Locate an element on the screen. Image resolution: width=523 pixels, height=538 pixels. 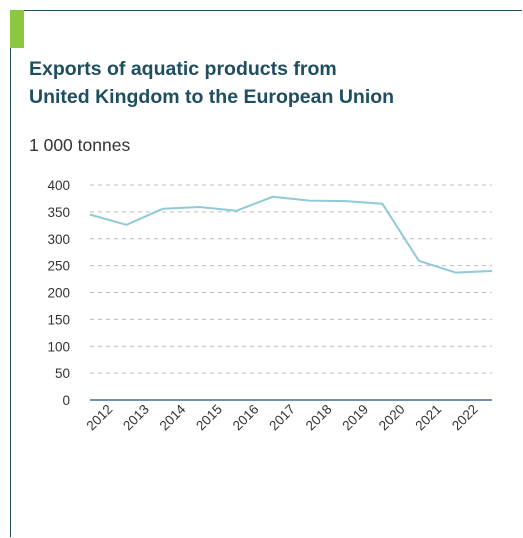
x-tick-label: 2012 is located at coordinates (100, 418).